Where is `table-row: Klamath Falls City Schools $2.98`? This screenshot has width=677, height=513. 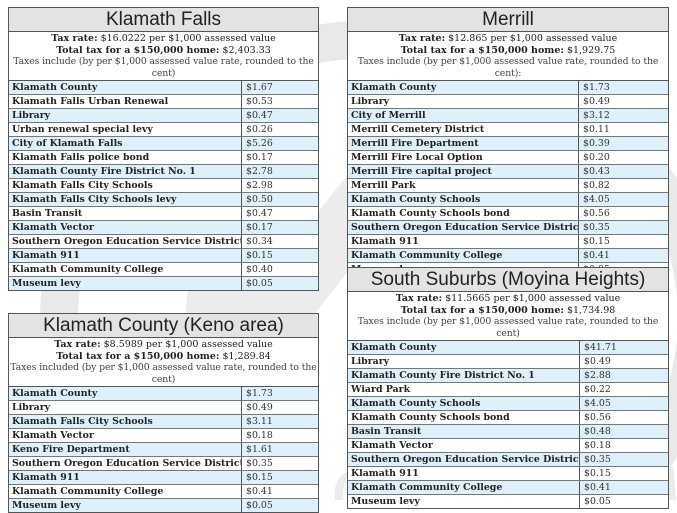 table-row: Klamath Falls City Schools $2.98 is located at coordinates (163, 186).